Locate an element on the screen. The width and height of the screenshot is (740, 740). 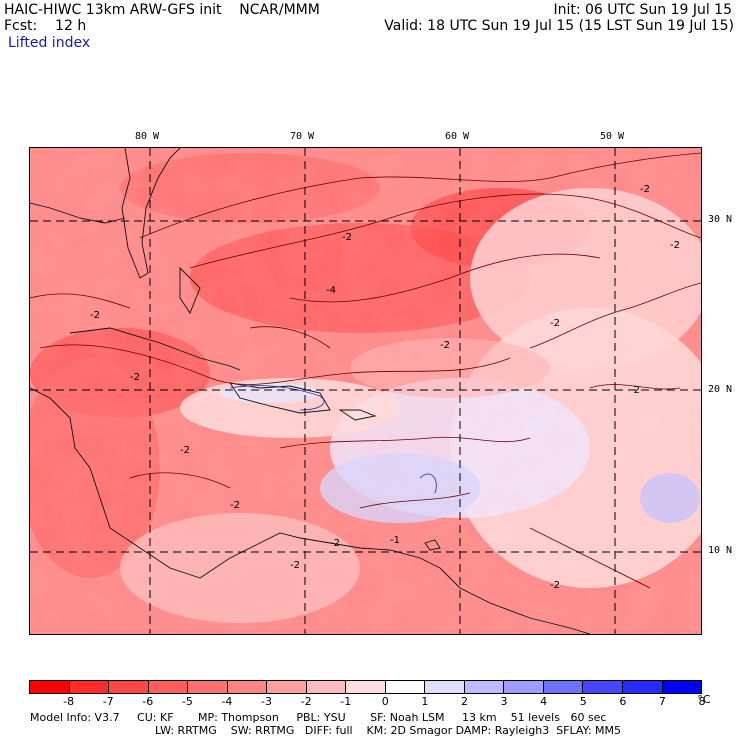
colorbar-tick-label: 2 is located at coordinates (464, 701).